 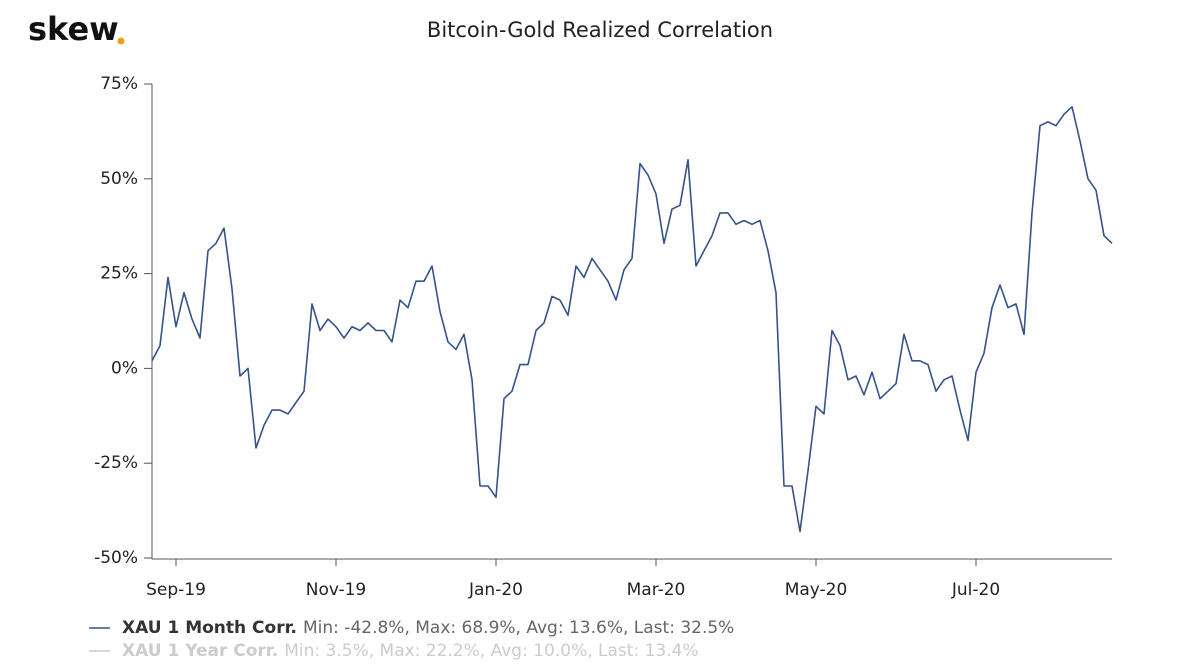 I want to click on x-tick-label: Jan-20, so click(x=495, y=590).